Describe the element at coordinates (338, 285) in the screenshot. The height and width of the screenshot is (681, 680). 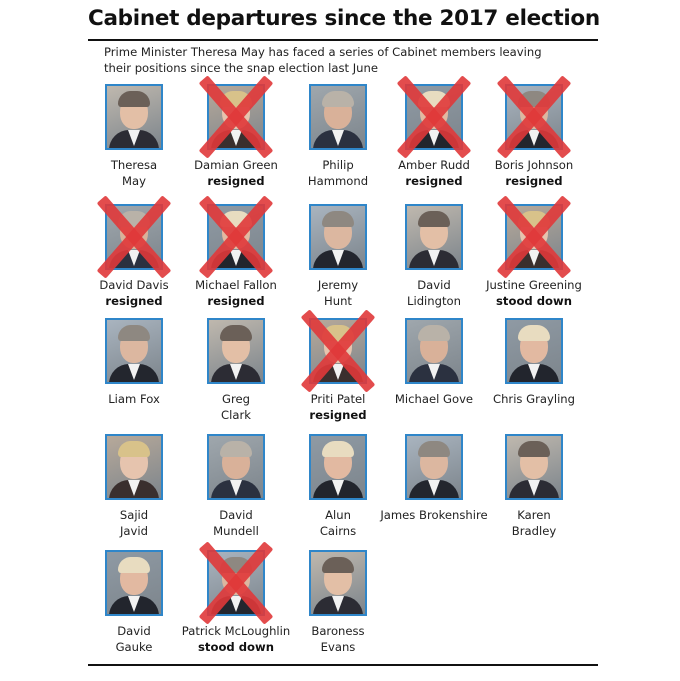
I see `member-name-line: Jeremy` at that location.